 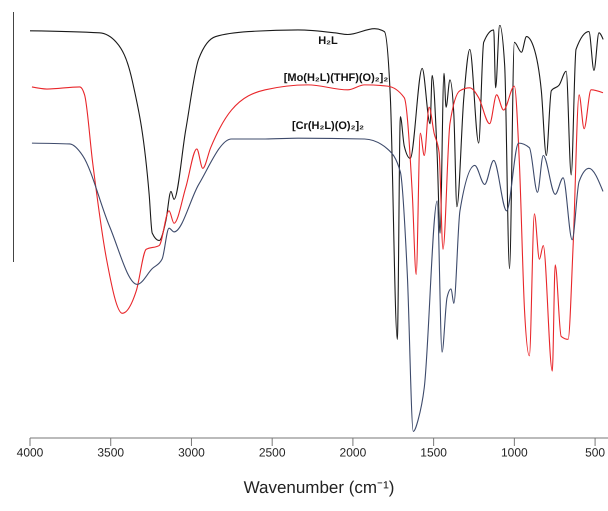 I want to click on x-tick-label: 3000, so click(x=192, y=453).